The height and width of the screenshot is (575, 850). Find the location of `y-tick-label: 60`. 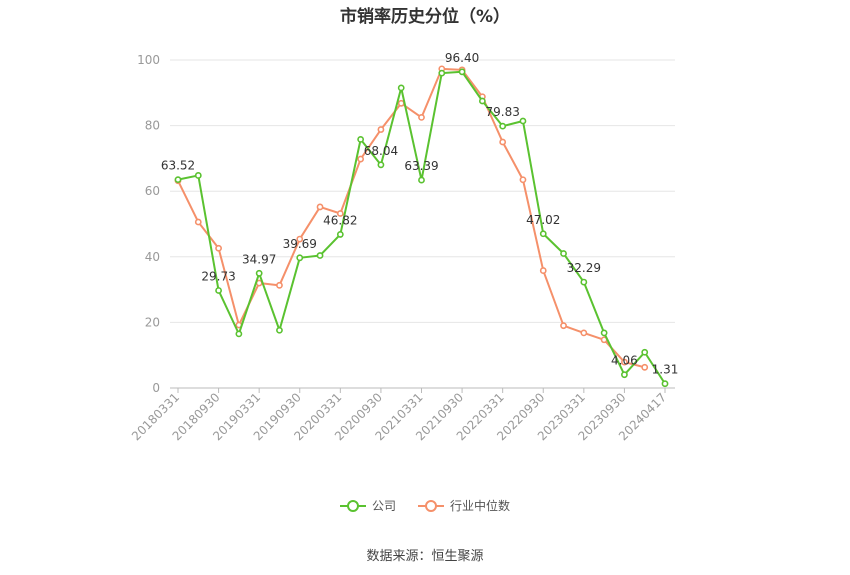

y-tick-label: 60 is located at coordinates (152, 191).